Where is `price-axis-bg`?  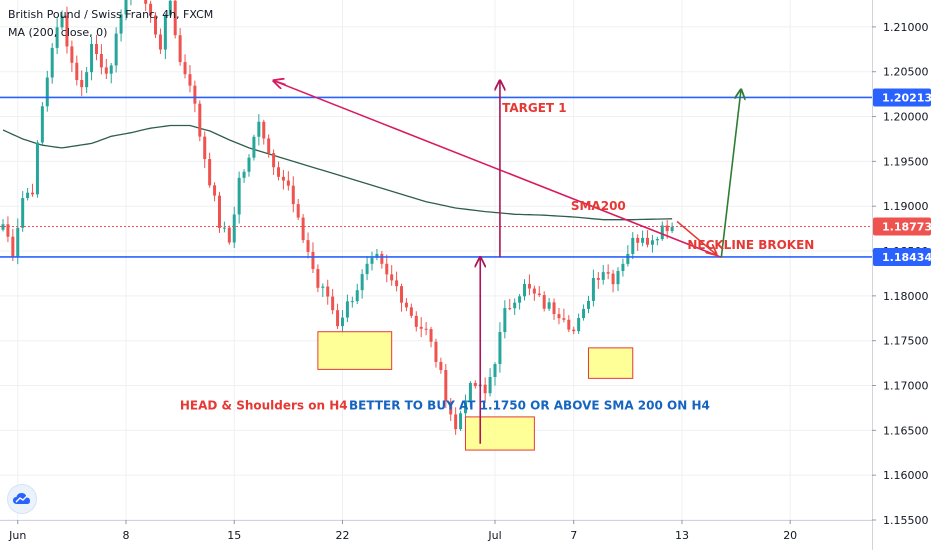
price-axis-bg is located at coordinates (902, 275).